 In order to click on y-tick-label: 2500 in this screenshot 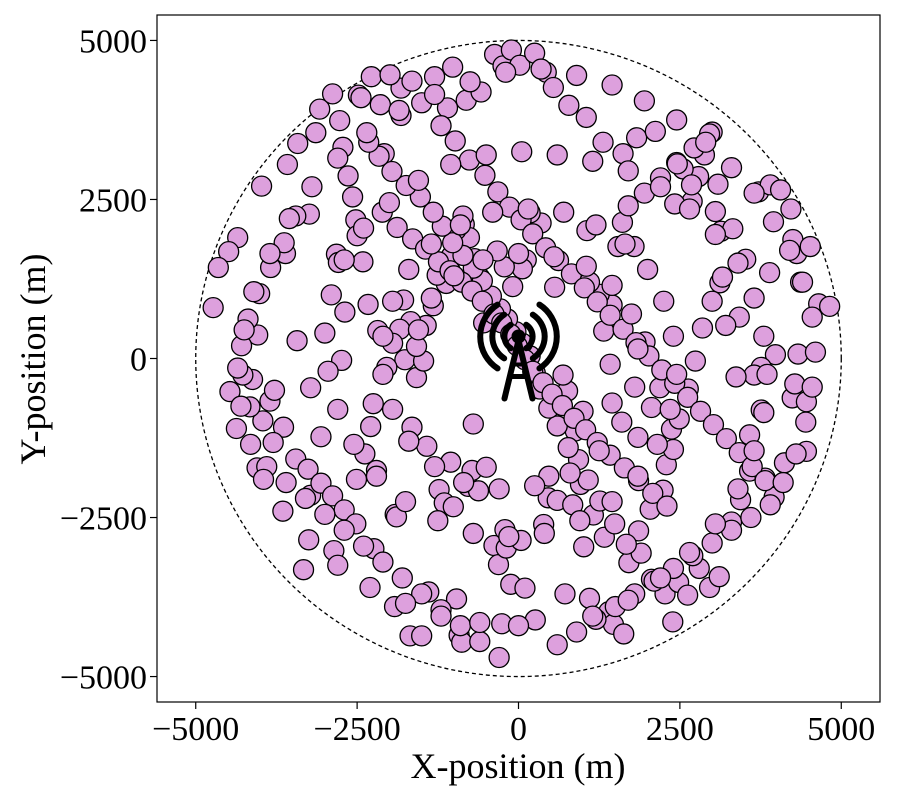, I will do `click(113, 200)`.